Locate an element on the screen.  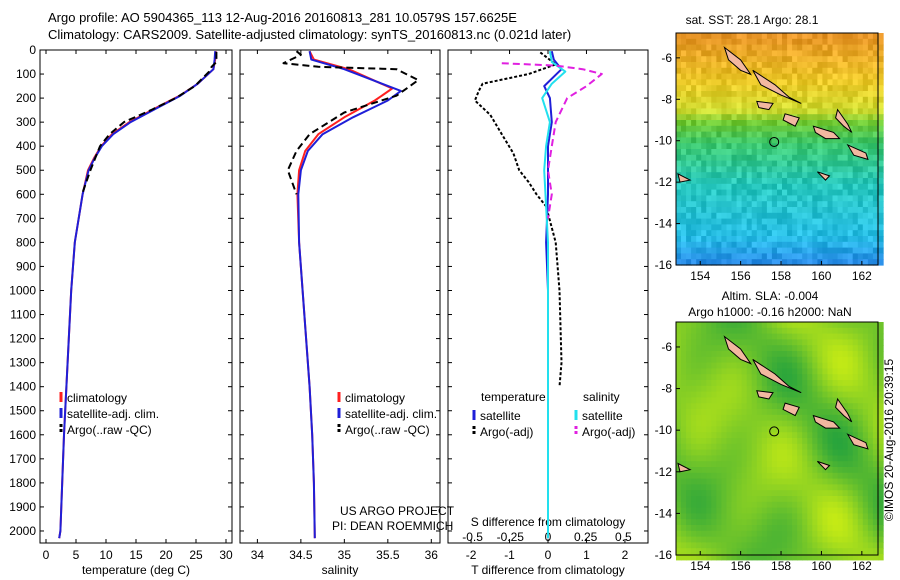
sla-map-subtitle: Argo h1000: -0.16 h2000: NaN is located at coordinates (769, 312).